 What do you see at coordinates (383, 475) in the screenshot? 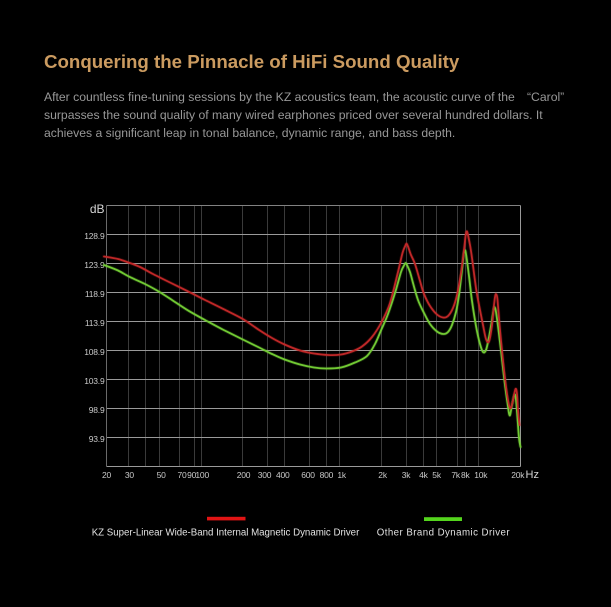
I see `svg-text: 2k` at bounding box center [383, 475].